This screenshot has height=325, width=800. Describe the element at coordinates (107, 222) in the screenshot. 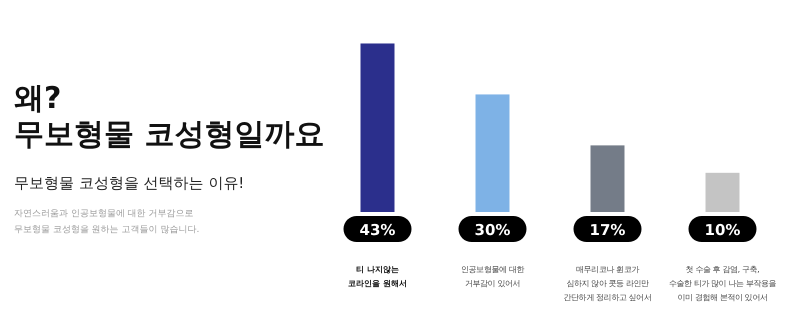

I see `annotation: 자연스러움과 인공보형물에 대한 거부감으로 무보형물 코성형을 원하는 고객들이 많습니다.` at that location.